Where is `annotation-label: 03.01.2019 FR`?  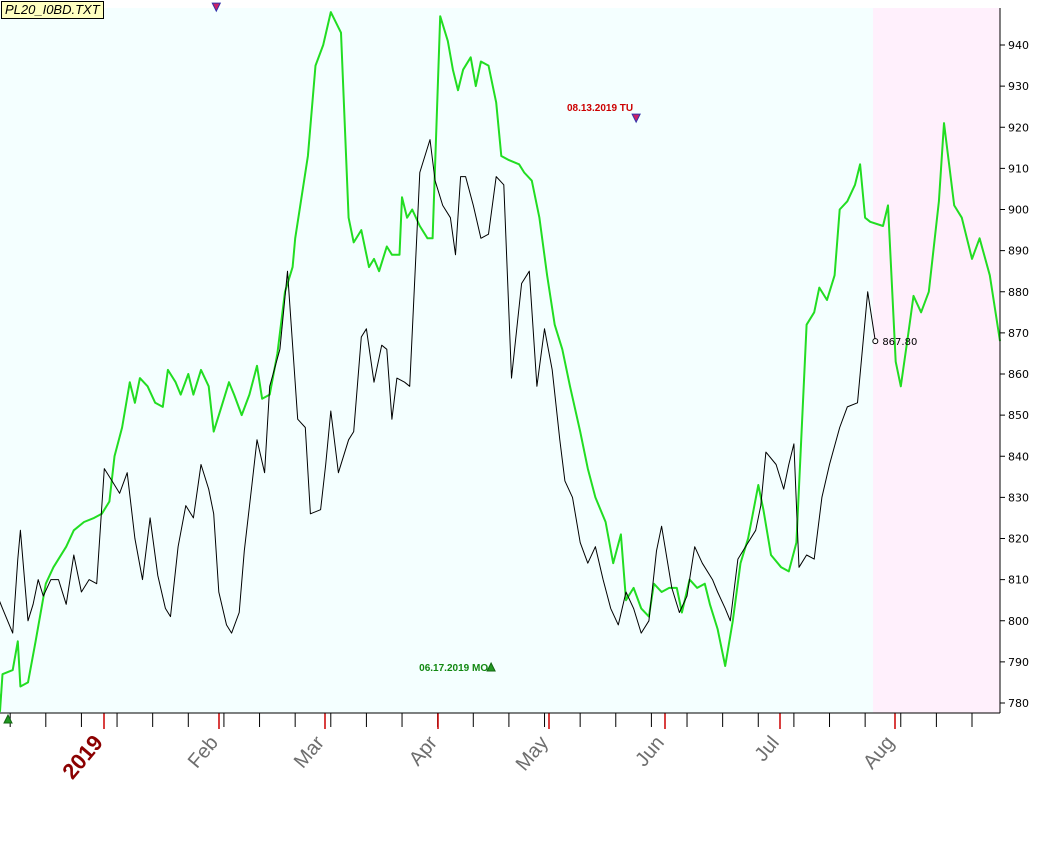
annotation-label: 03.01.2019 FR is located at coordinates (180, 1).